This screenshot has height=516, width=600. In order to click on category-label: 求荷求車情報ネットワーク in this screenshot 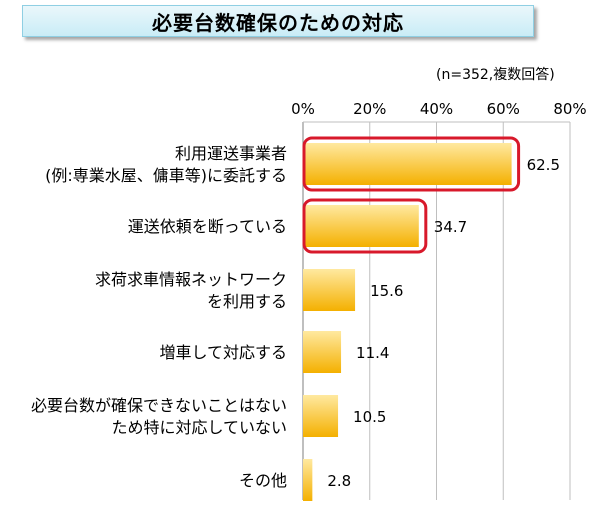, I will do `click(191, 279)`.